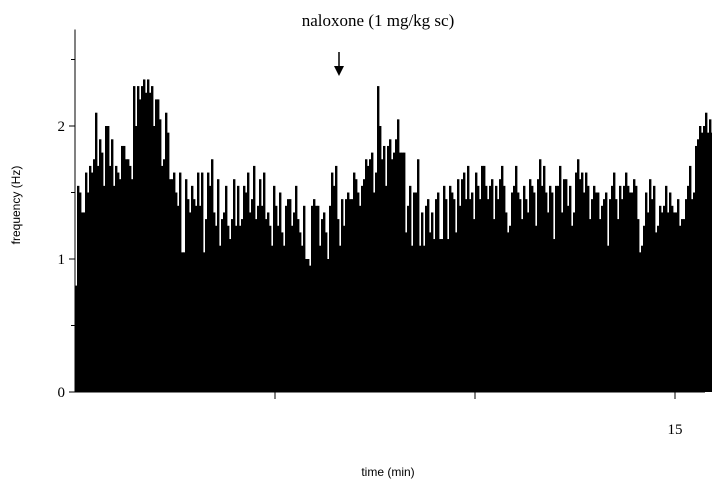  Describe the element at coordinates (675, 430) in the screenshot. I see `x-tick-label: 15` at that location.